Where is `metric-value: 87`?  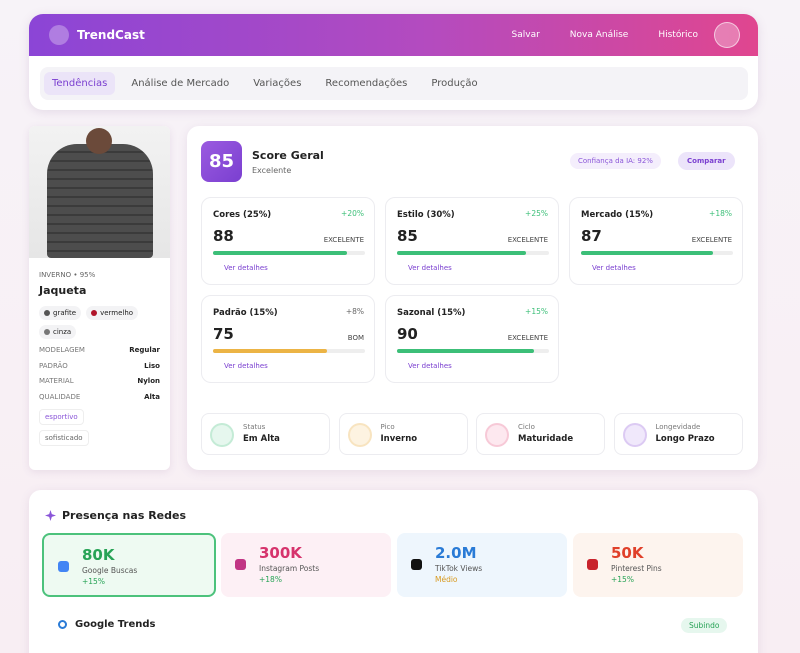 metric-value: 87 is located at coordinates (591, 236).